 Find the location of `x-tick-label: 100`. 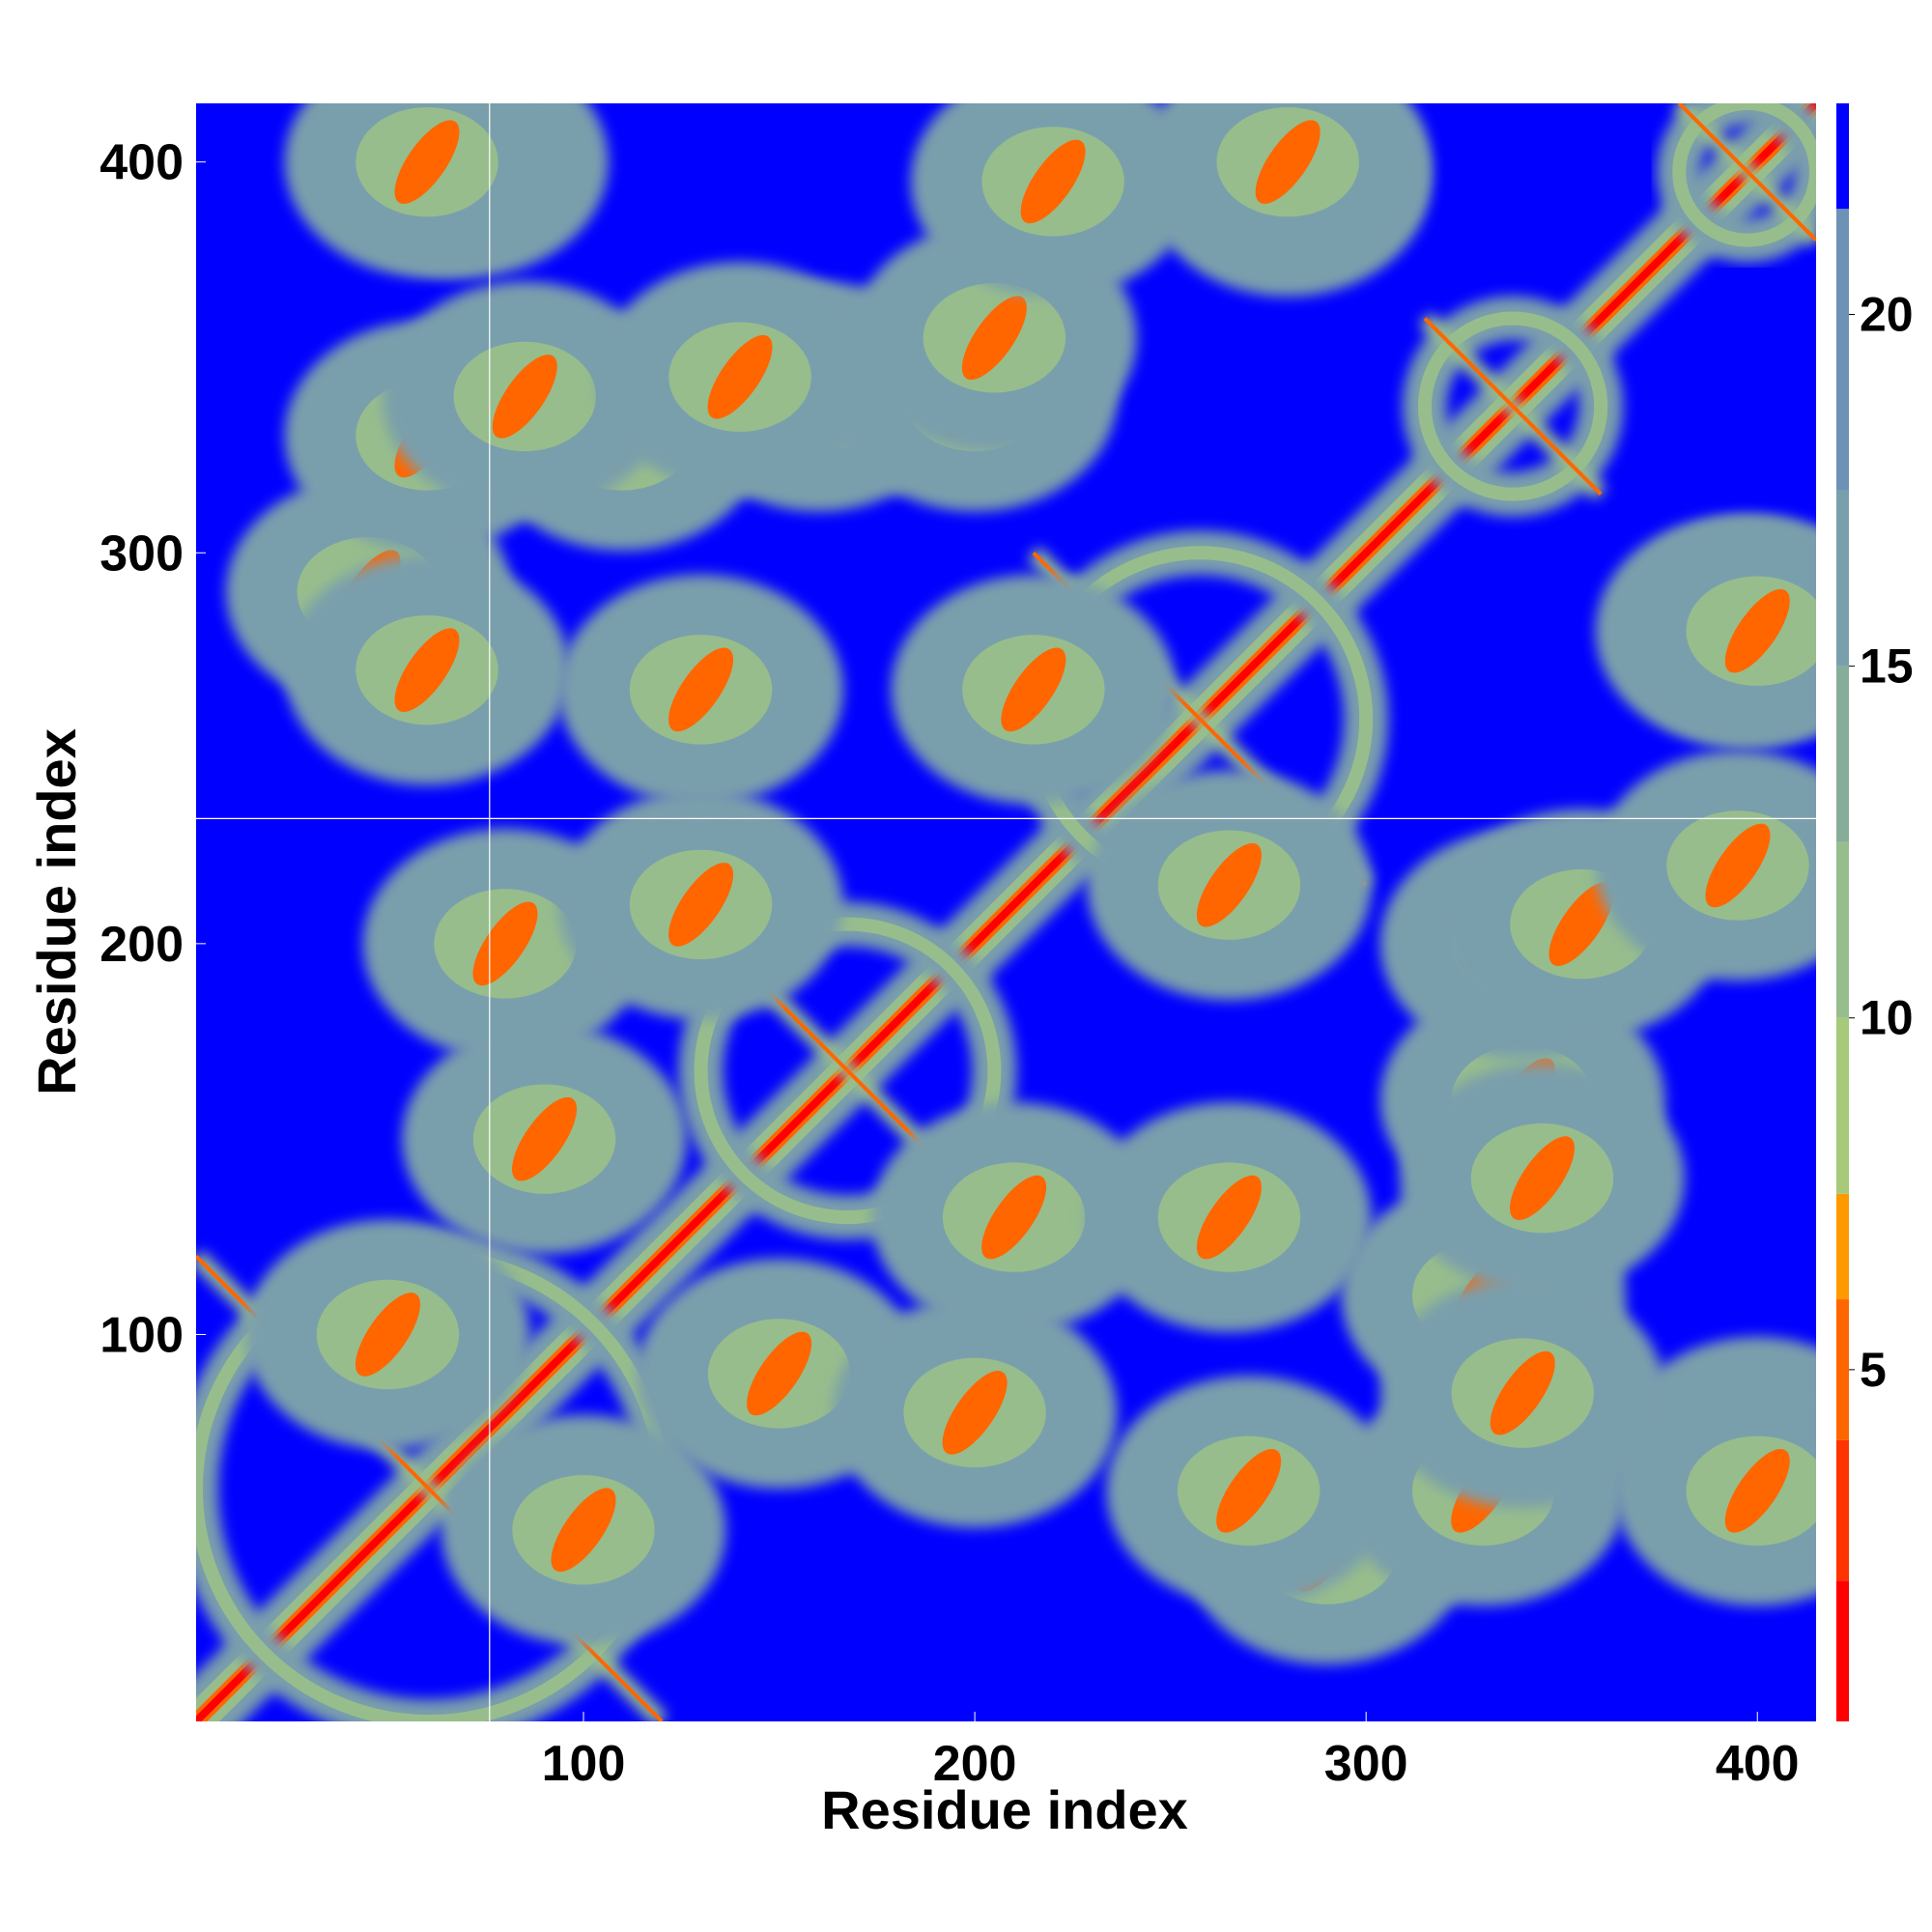

x-tick-label: 100 is located at coordinates (584, 1764).